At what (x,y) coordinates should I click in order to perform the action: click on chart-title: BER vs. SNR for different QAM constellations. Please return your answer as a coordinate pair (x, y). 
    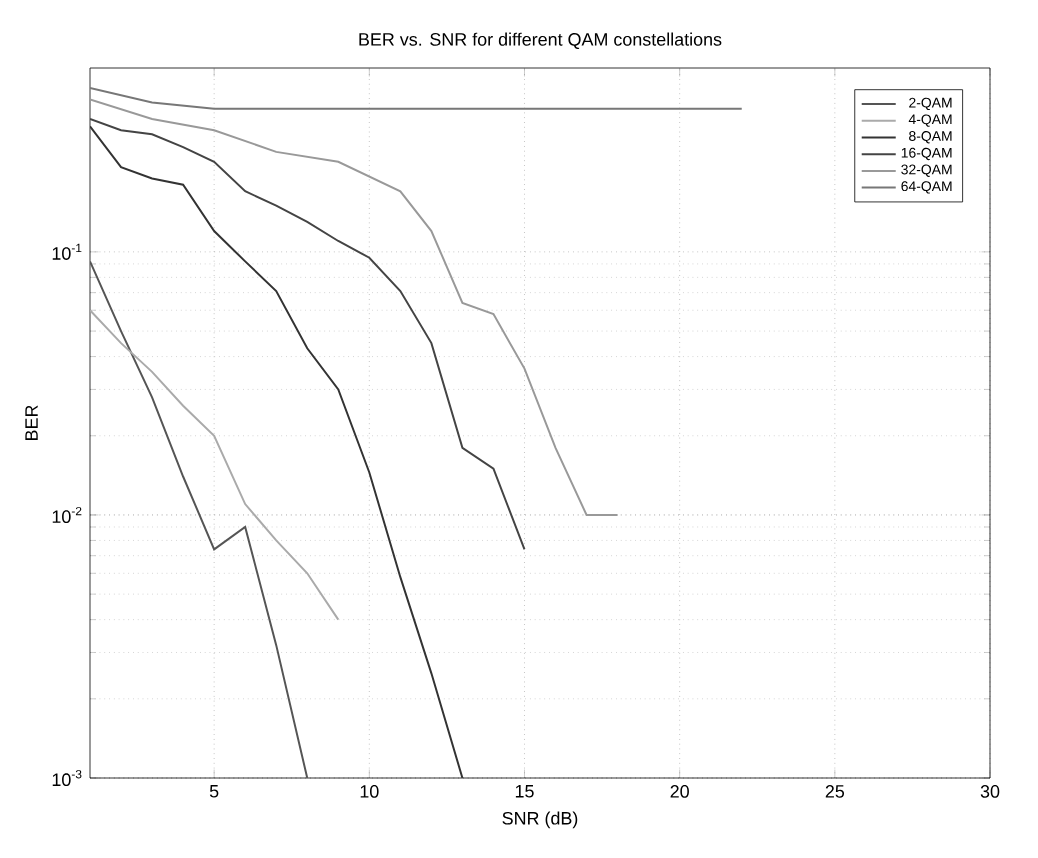
    Looking at the image, I should click on (540, 40).